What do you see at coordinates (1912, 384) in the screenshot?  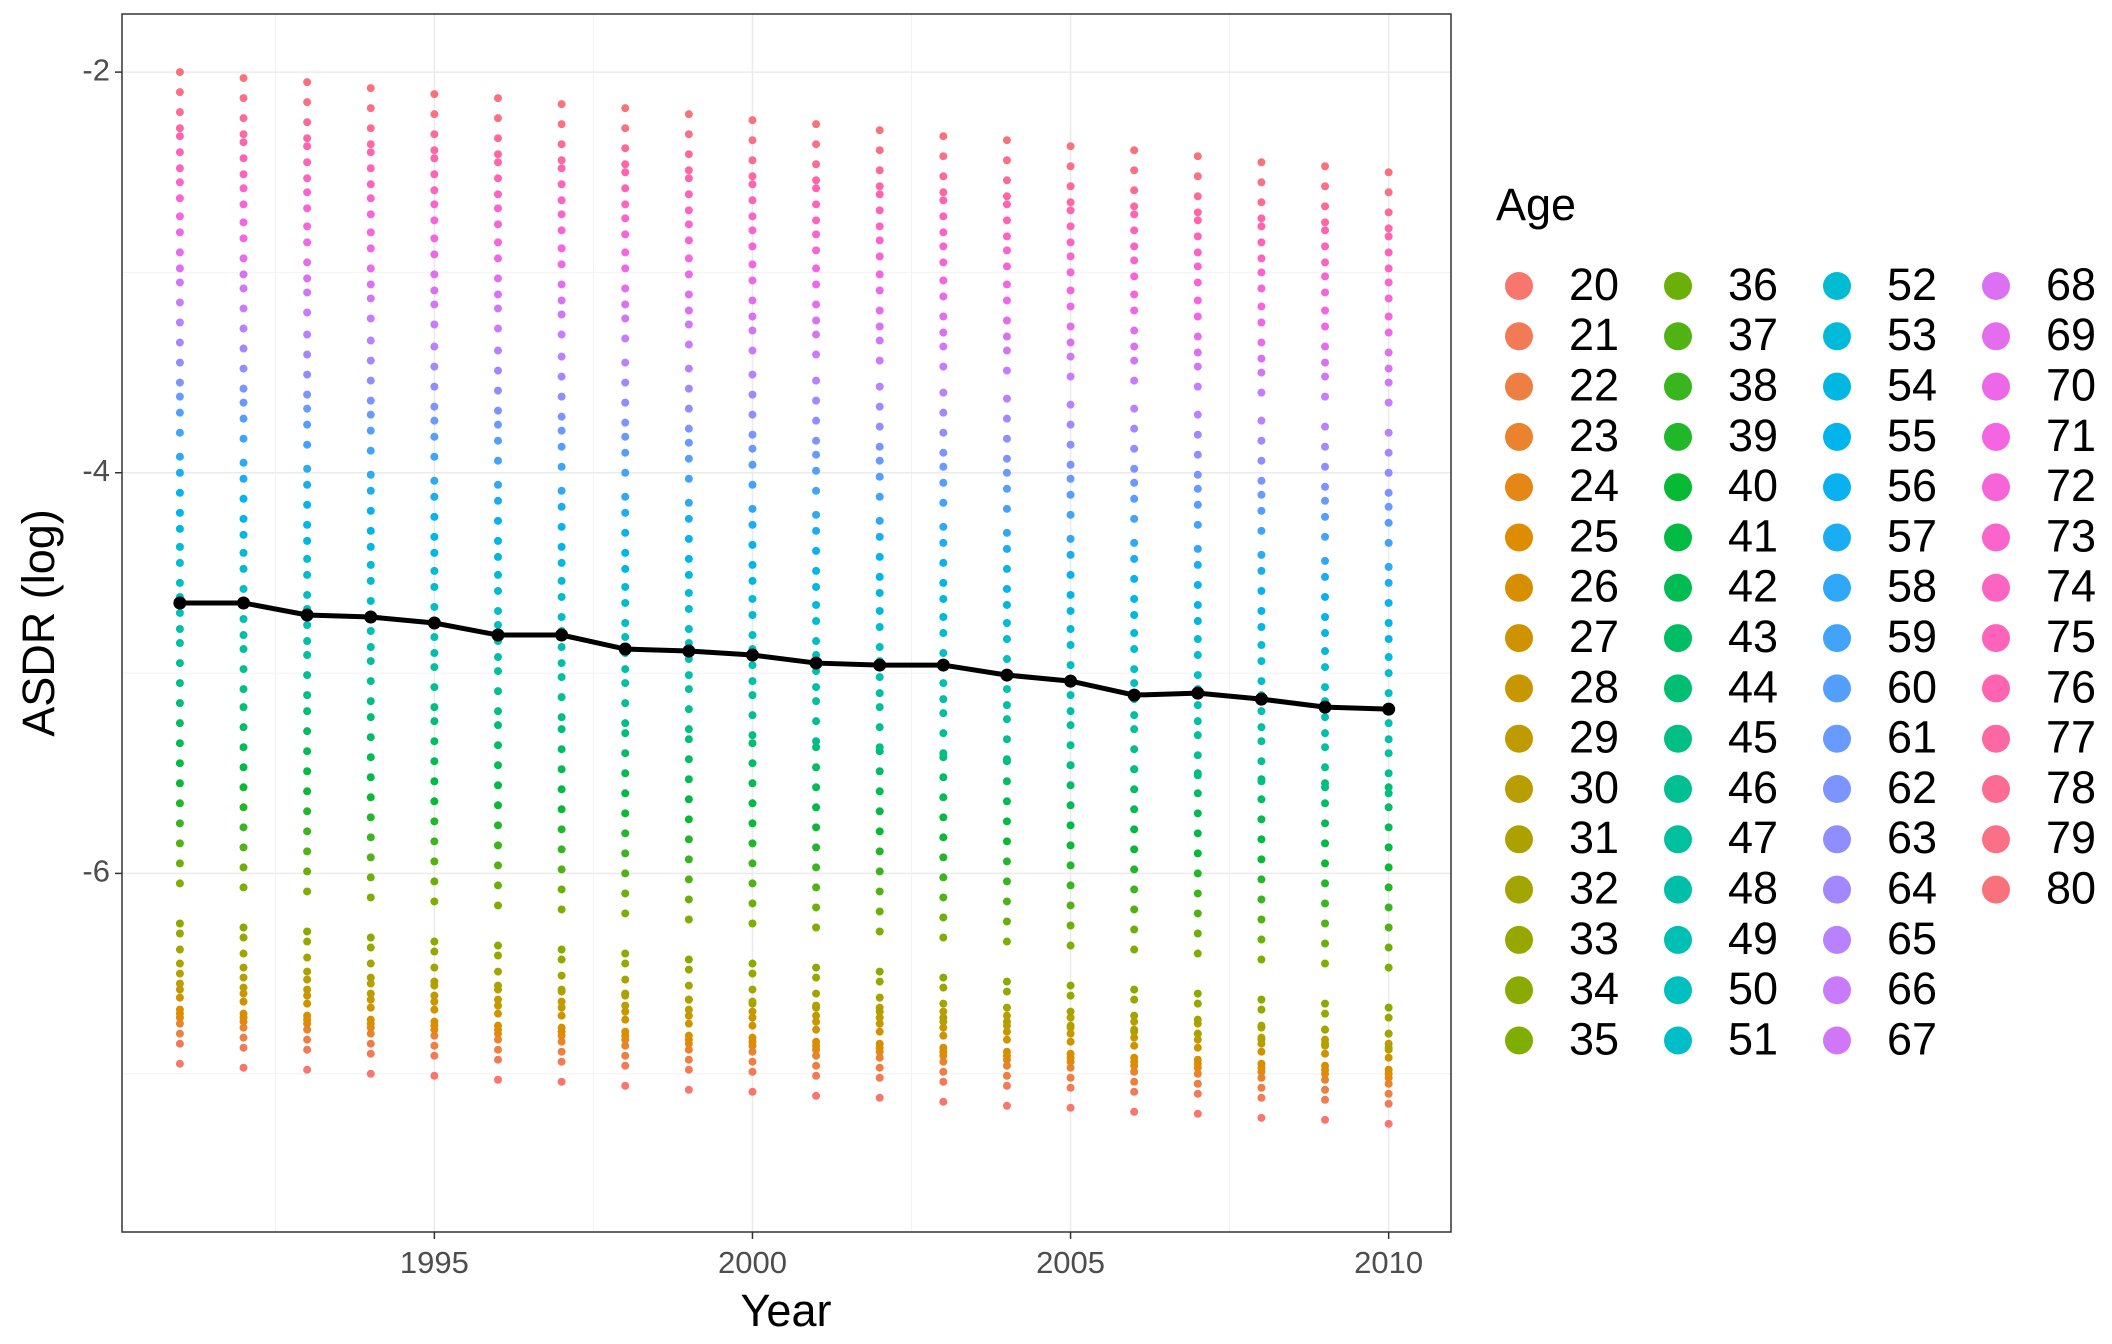 I see `legend-label: 54` at bounding box center [1912, 384].